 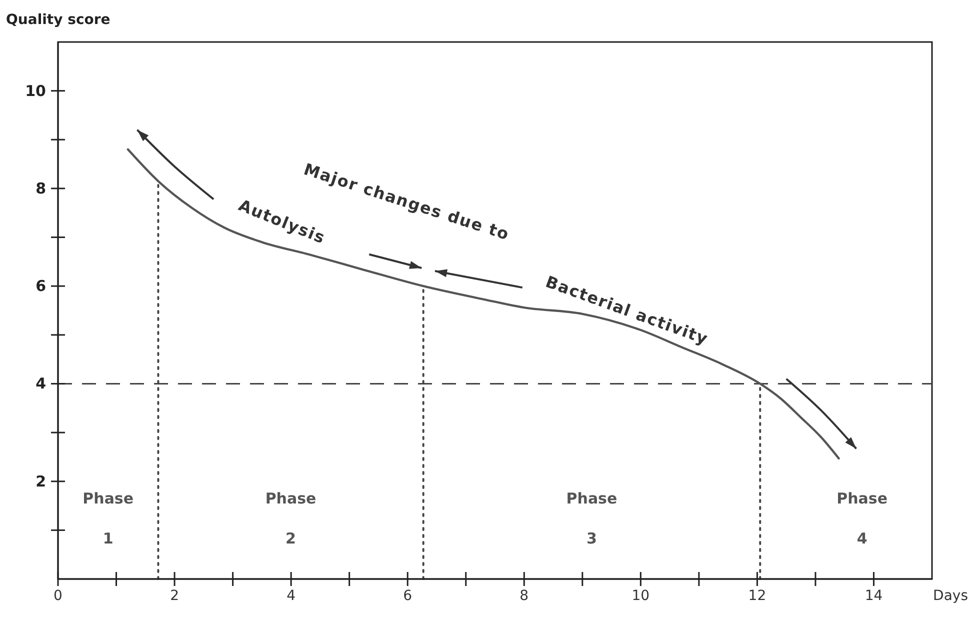 I want to click on text: Phase 2, so click(x=290, y=518).